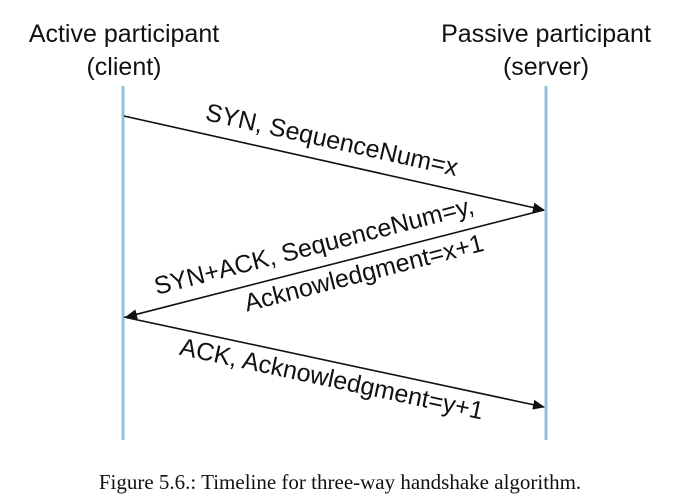 This screenshot has width=679, height=504. I want to click on participant-server: Passive participant (server), so click(546, 50).